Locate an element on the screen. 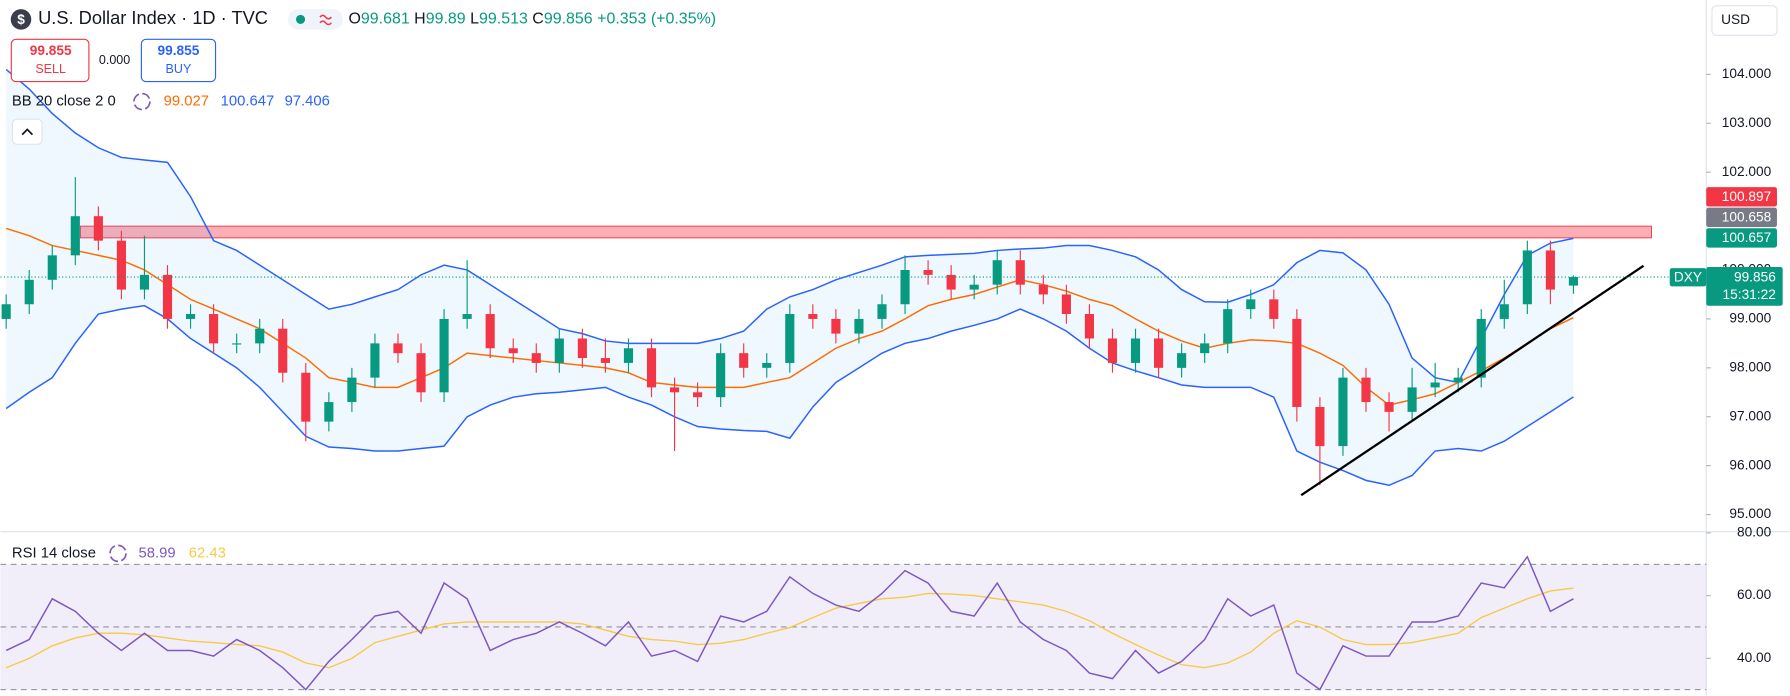 This screenshot has width=1790, height=696. indicator-value: 62.43 is located at coordinates (207, 553).